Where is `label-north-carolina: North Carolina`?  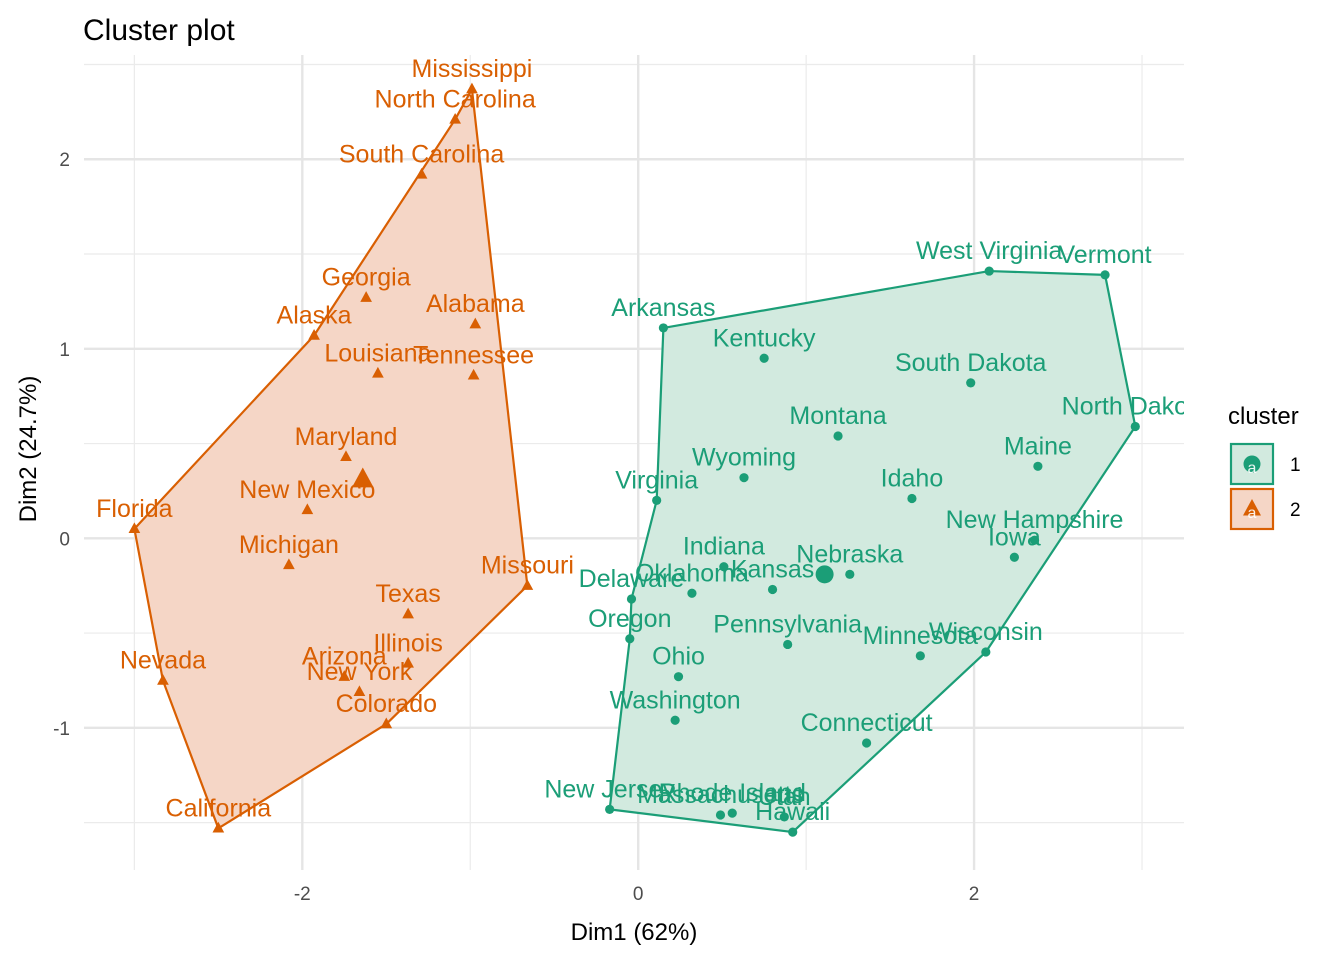 label-north-carolina: North Carolina is located at coordinates (455, 99).